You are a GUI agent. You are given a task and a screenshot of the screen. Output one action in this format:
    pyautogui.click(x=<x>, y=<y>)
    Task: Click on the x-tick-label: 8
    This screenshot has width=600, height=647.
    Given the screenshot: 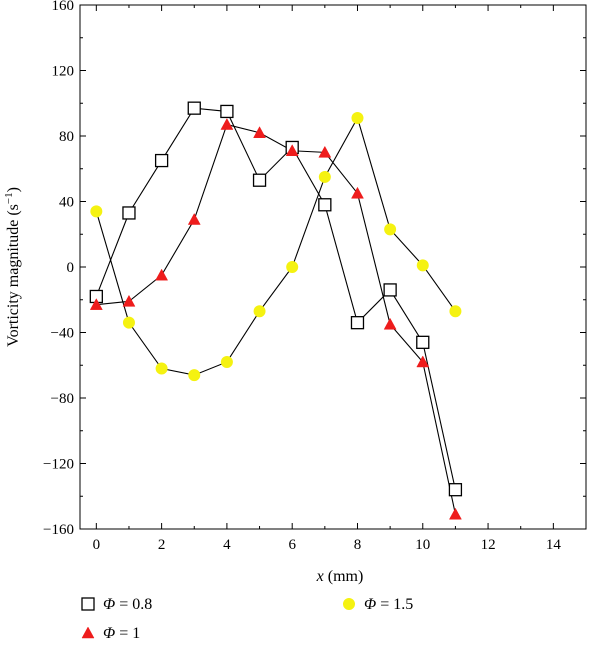 What is the action you would take?
    pyautogui.click(x=358, y=545)
    